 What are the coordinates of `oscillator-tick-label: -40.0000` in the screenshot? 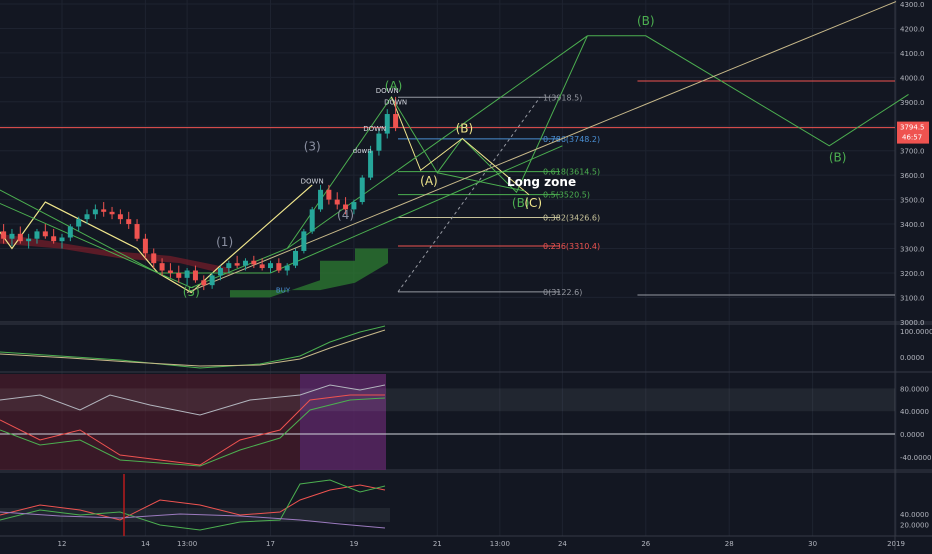 It's located at (915, 458).